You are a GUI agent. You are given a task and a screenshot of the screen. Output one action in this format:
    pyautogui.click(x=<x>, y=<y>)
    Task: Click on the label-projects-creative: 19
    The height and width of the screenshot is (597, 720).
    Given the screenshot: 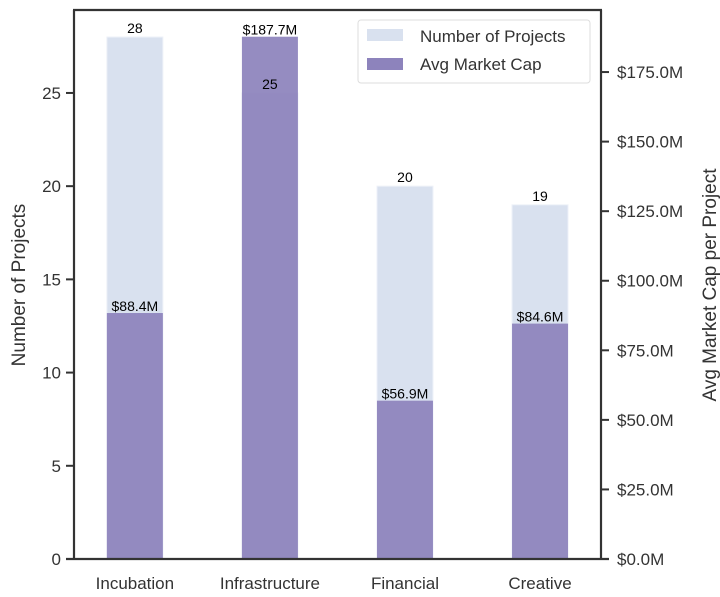 What is the action you would take?
    pyautogui.click(x=540, y=196)
    